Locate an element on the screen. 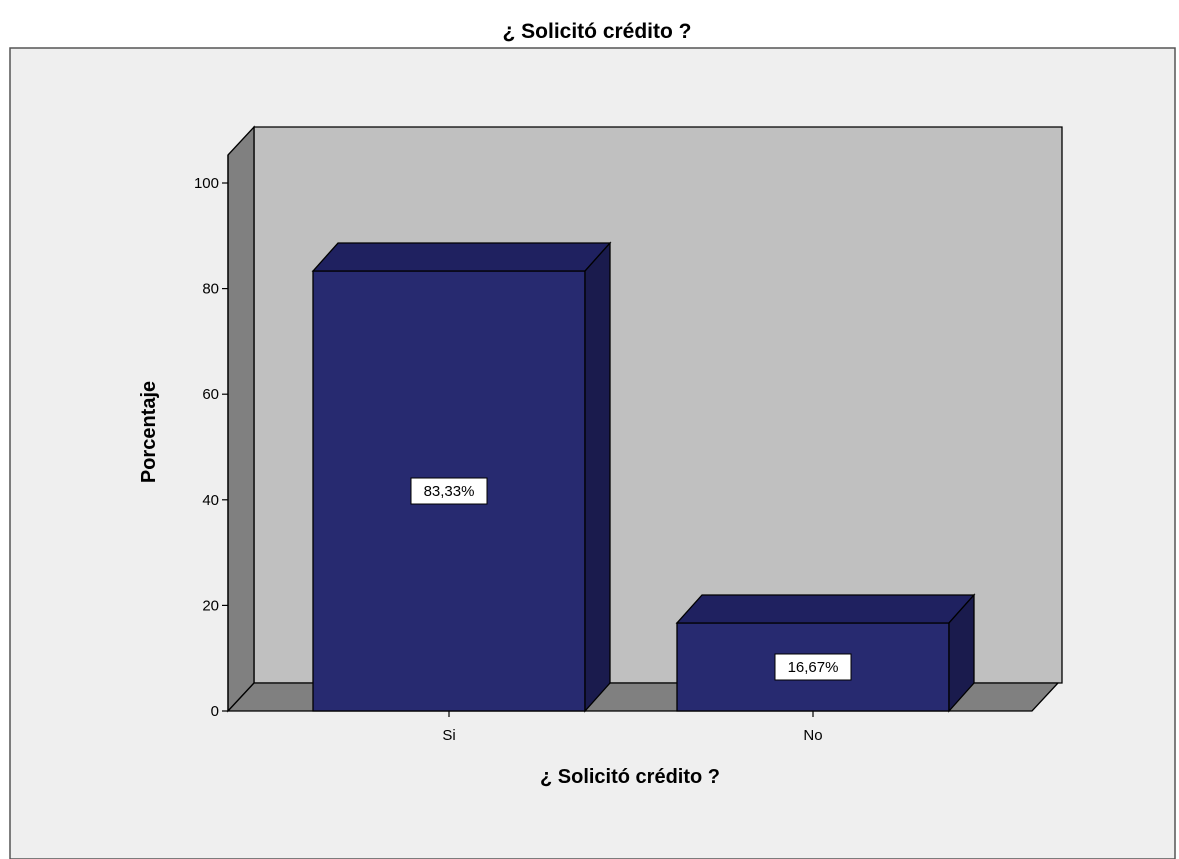 The image size is (1179, 859). side-wall is located at coordinates (241, 419).